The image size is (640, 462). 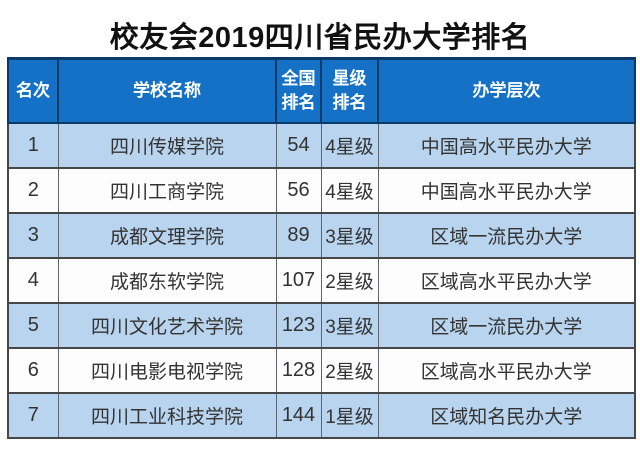 What do you see at coordinates (33, 145) in the screenshot?
I see `cell-rank: 1` at bounding box center [33, 145].